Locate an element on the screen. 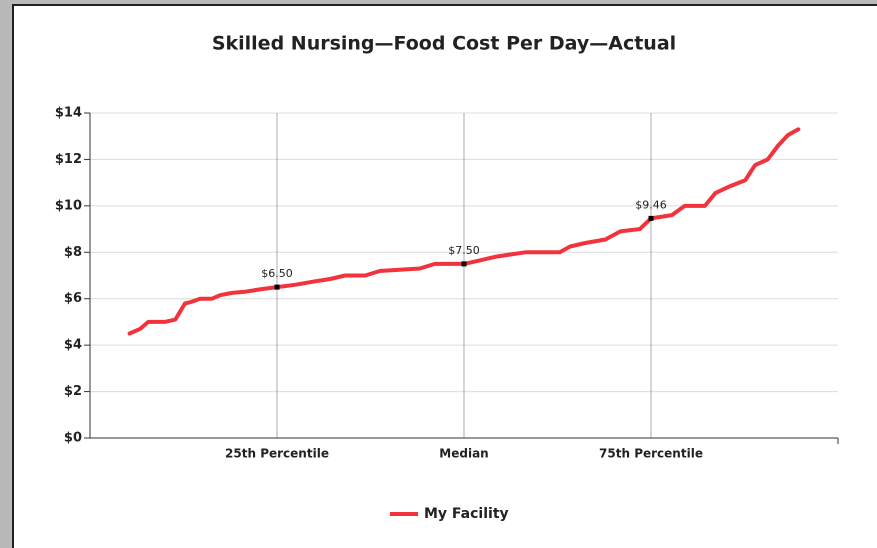  y-tick-label: $4 is located at coordinates (73, 345).